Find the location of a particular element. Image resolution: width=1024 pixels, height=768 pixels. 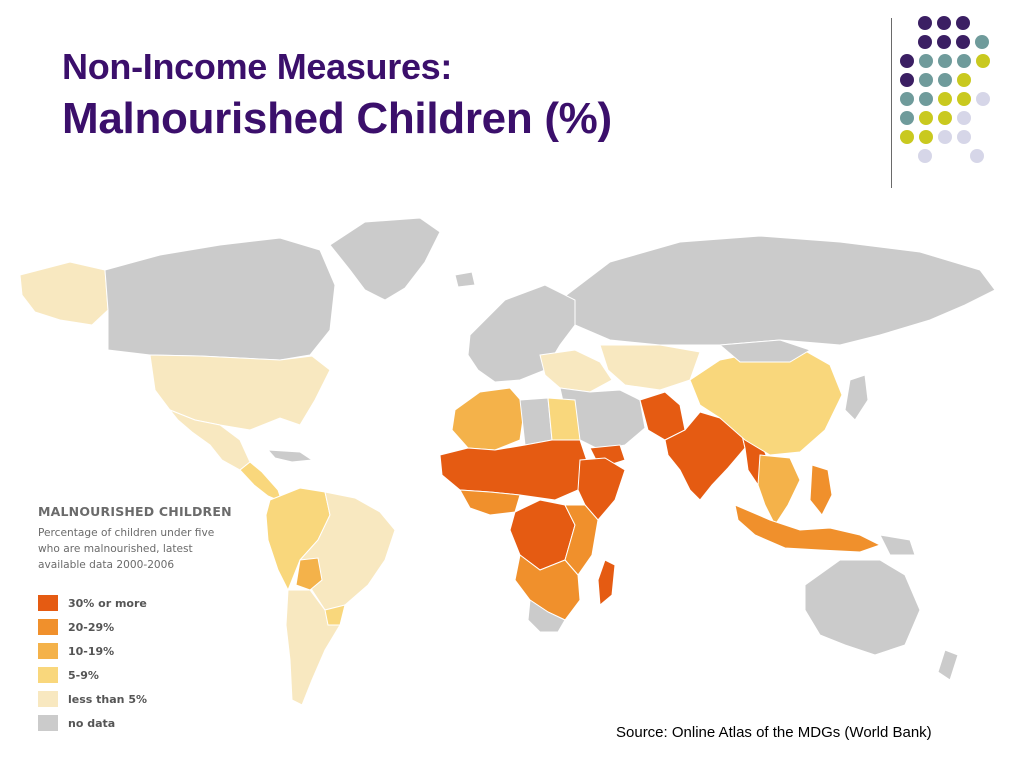

region-southeast-asia is located at coordinates (779, 490).